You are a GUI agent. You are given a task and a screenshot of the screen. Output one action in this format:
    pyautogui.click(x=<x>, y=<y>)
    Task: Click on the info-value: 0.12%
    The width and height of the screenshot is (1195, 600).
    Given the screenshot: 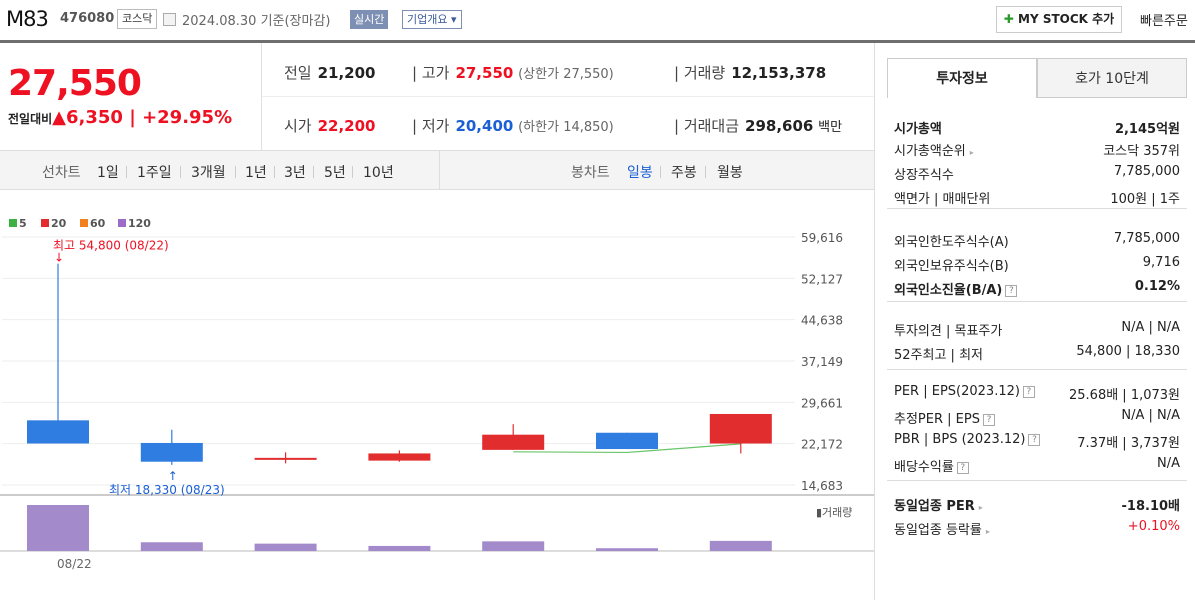 What is the action you would take?
    pyautogui.click(x=1157, y=286)
    